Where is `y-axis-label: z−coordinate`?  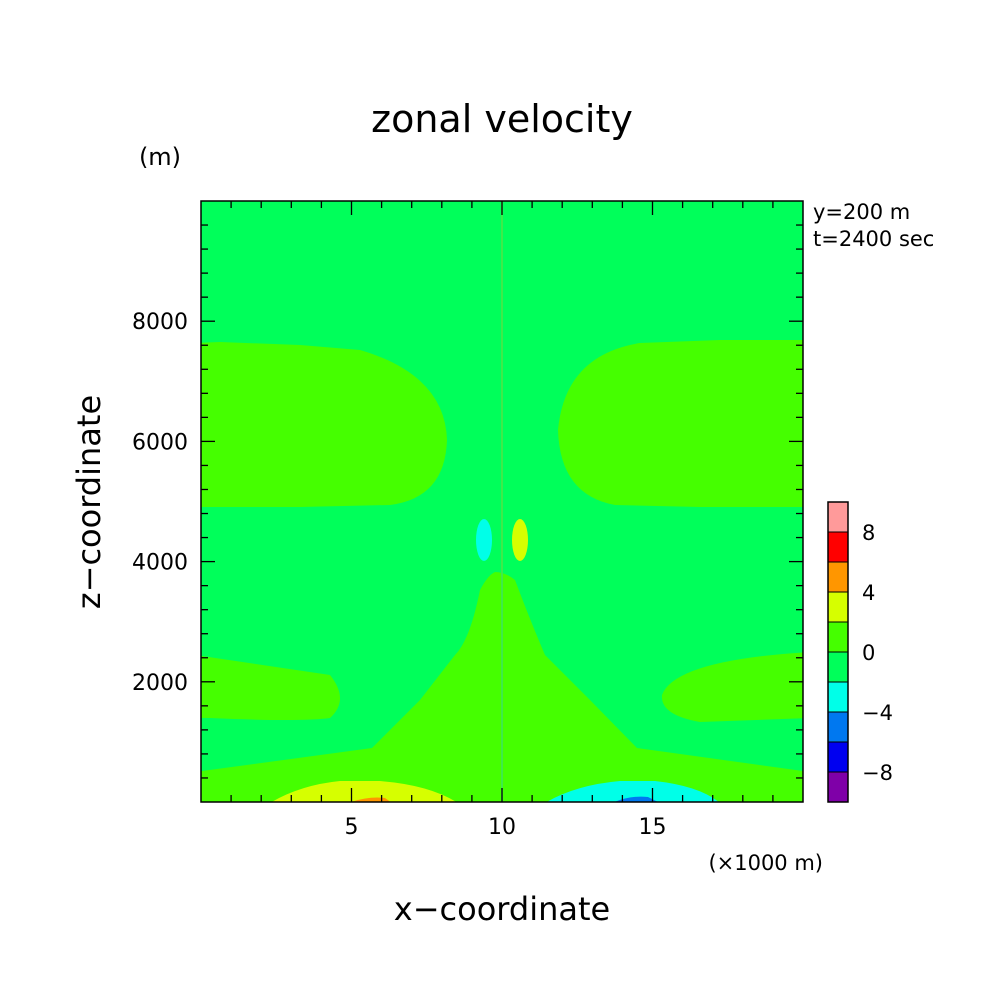 y-axis-label: z−coordinate is located at coordinates (89, 502).